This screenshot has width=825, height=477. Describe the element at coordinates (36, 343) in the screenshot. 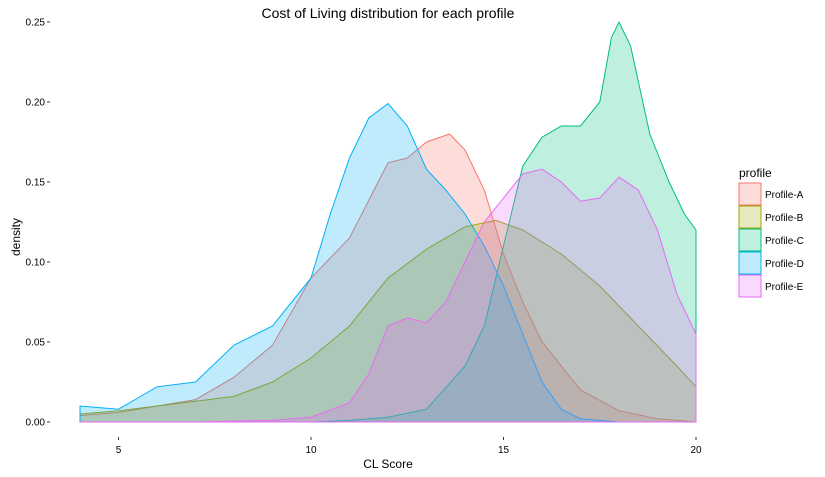

I see `y-tick-label: 0.05` at that location.